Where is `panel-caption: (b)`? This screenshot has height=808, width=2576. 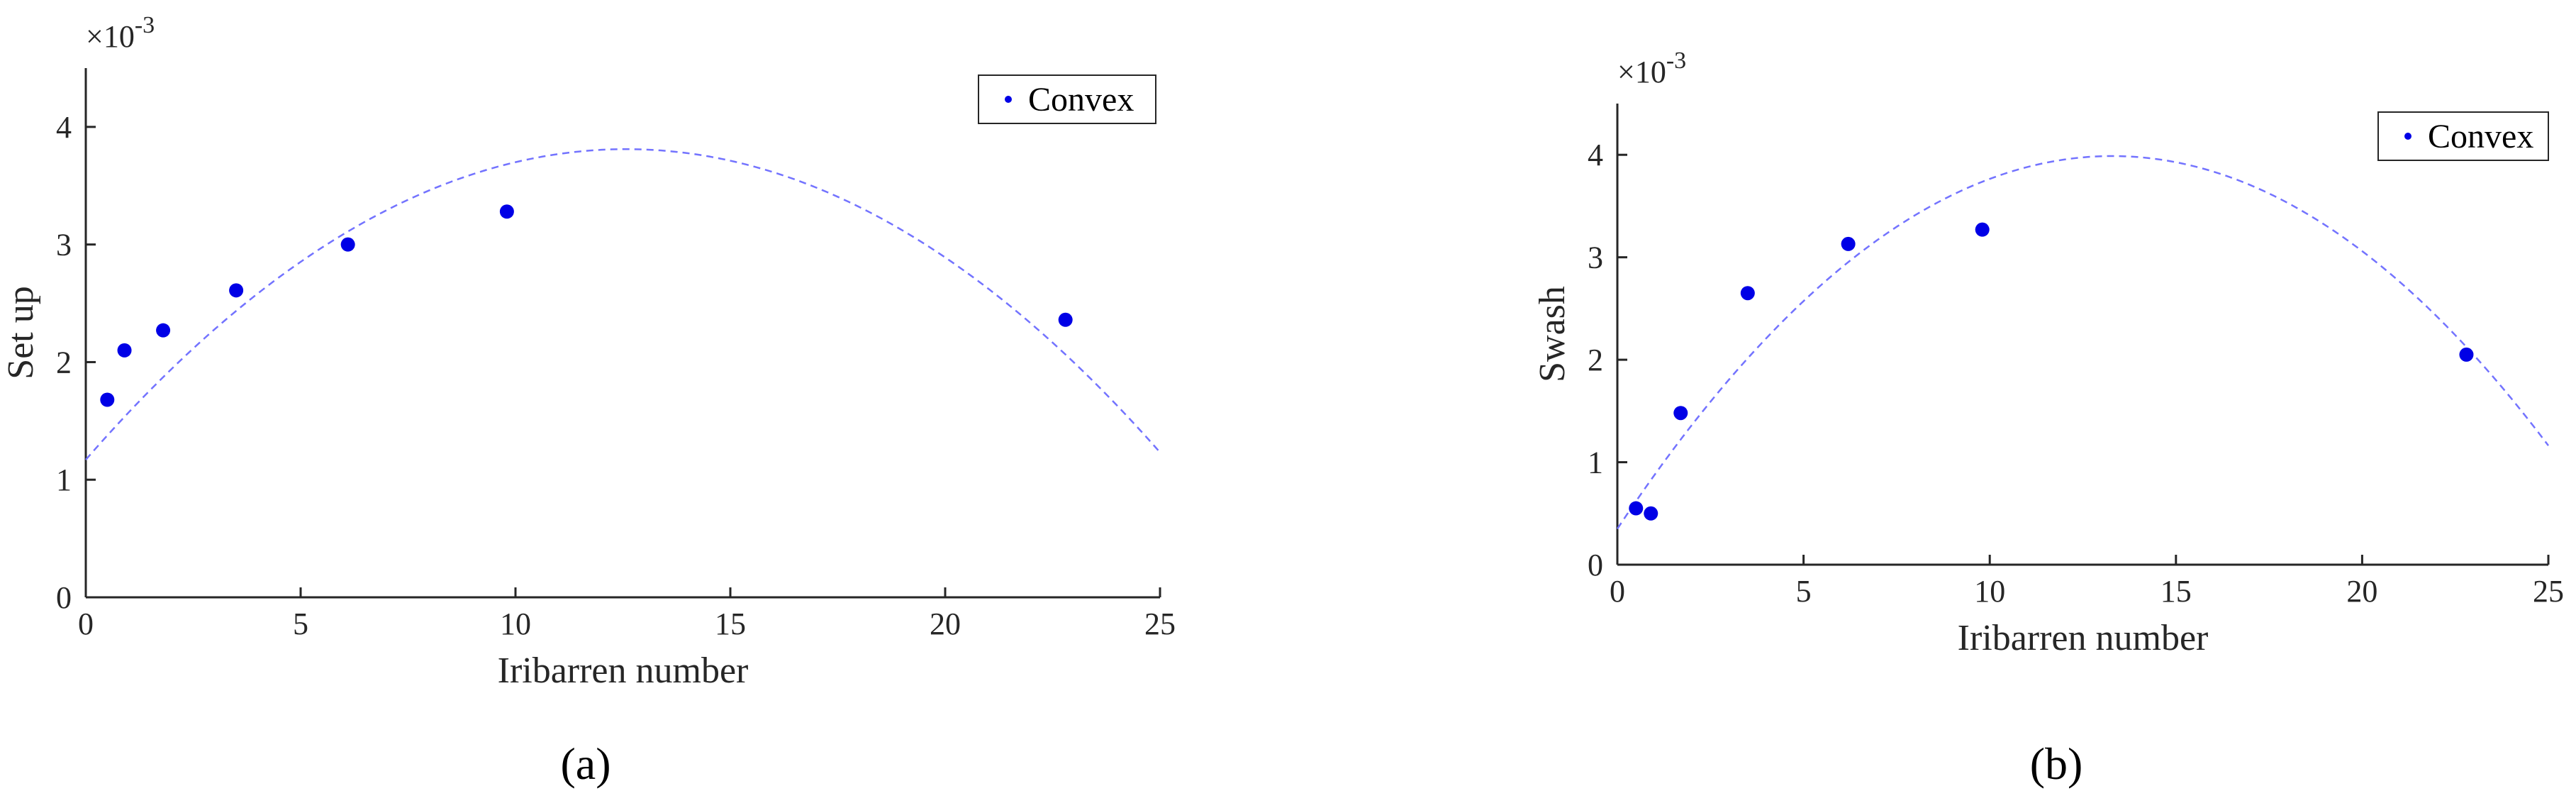
panel-caption: (b) is located at coordinates (2056, 763).